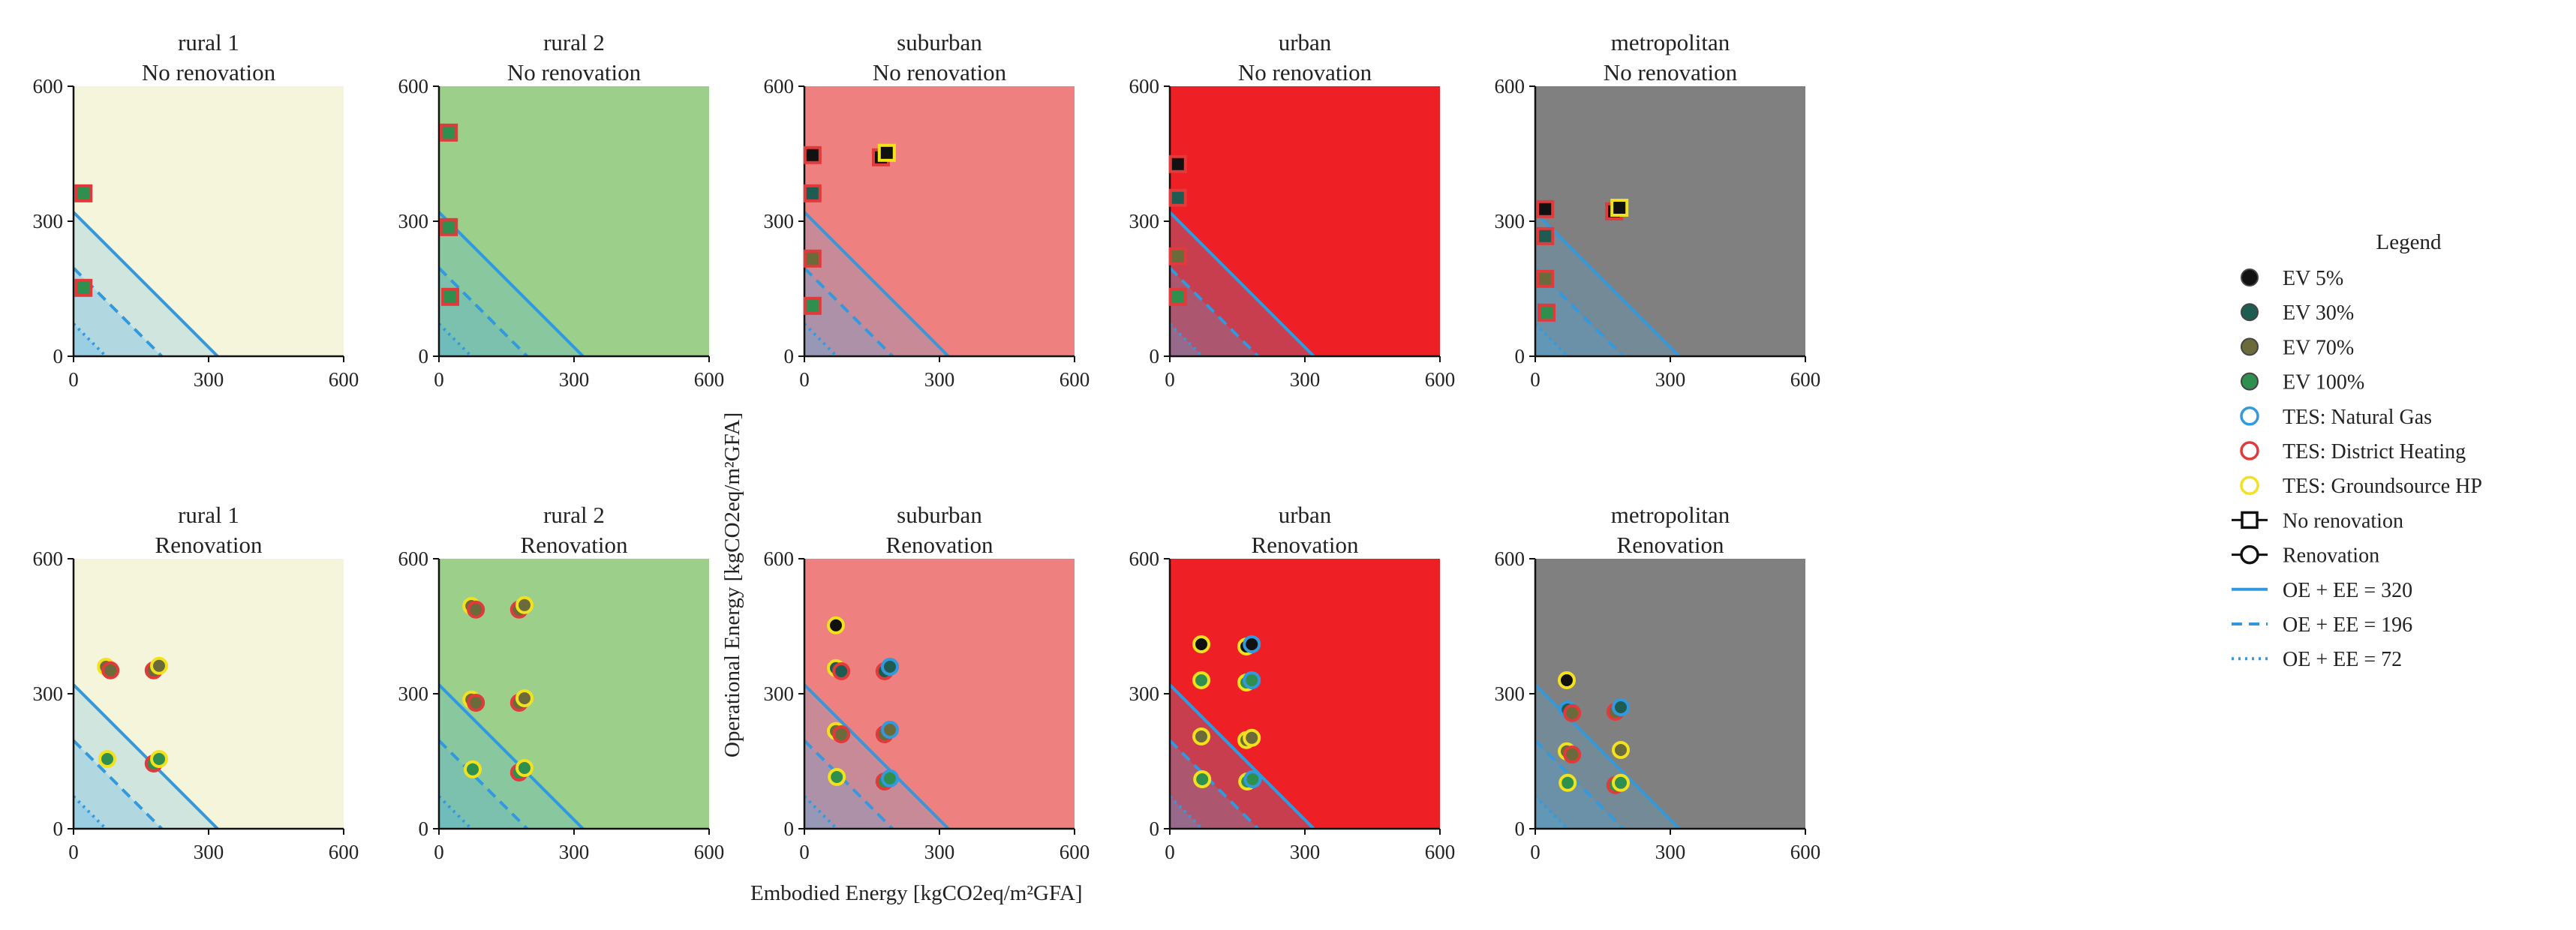 This screenshot has width=2576, height=930. I want to click on legend-label: TES: District Heating, so click(2374, 452).